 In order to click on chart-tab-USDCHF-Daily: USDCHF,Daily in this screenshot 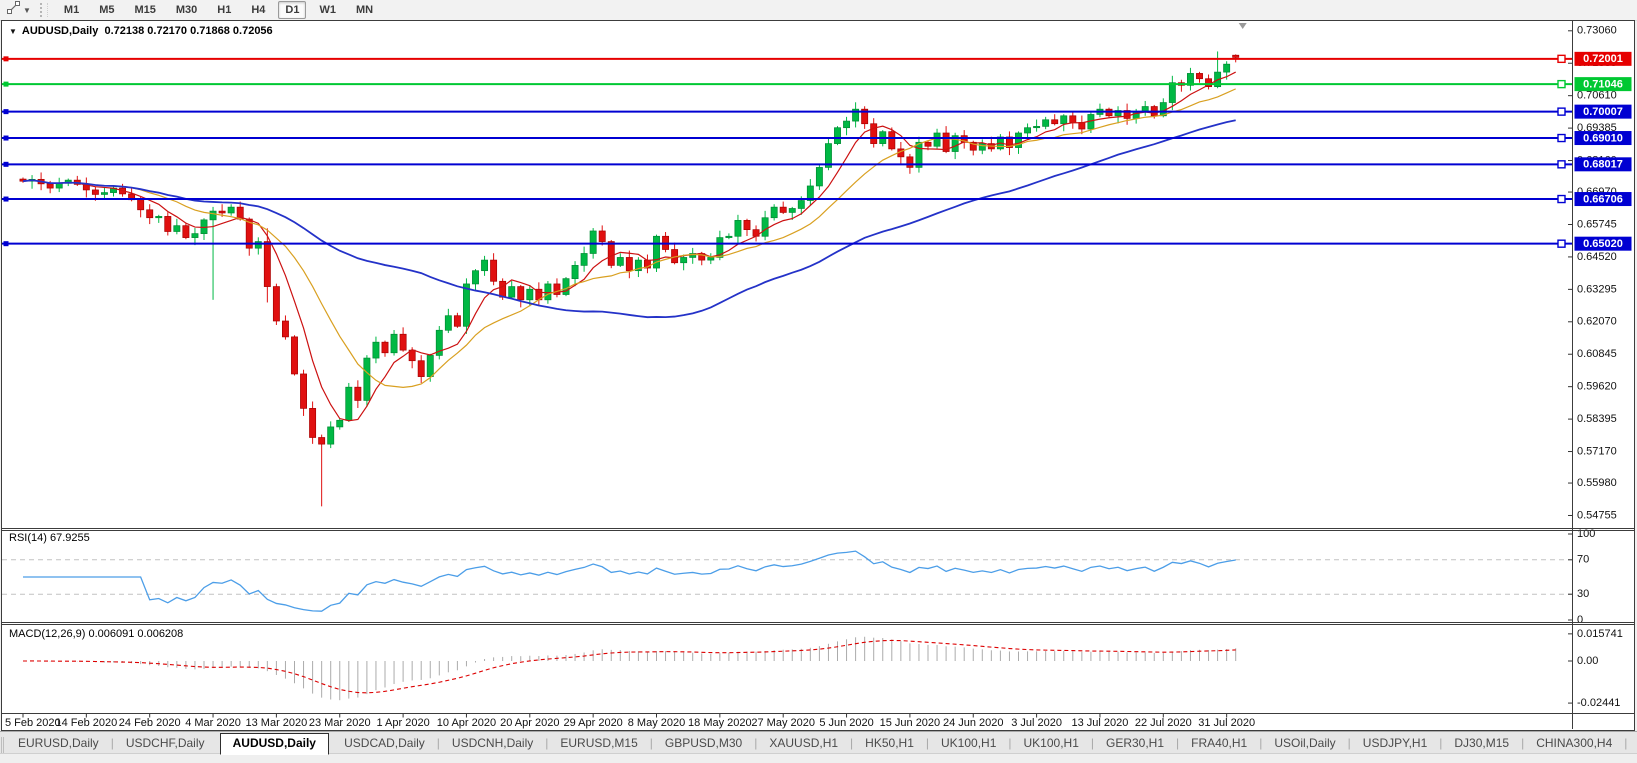, I will do `click(165, 743)`.